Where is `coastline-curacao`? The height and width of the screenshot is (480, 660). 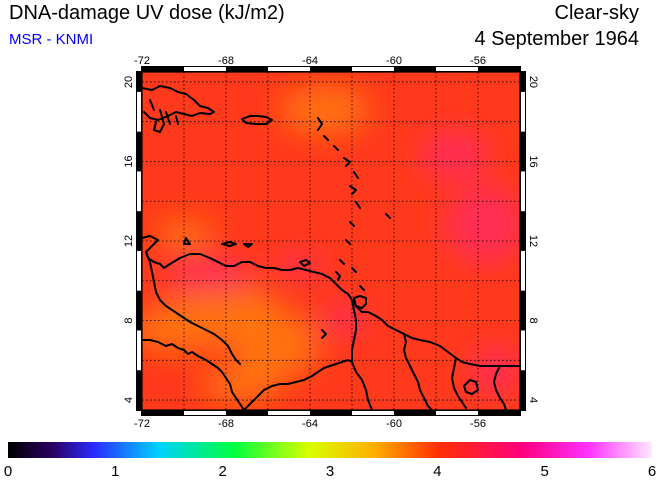 coastline-curacao is located at coordinates (218, 242).